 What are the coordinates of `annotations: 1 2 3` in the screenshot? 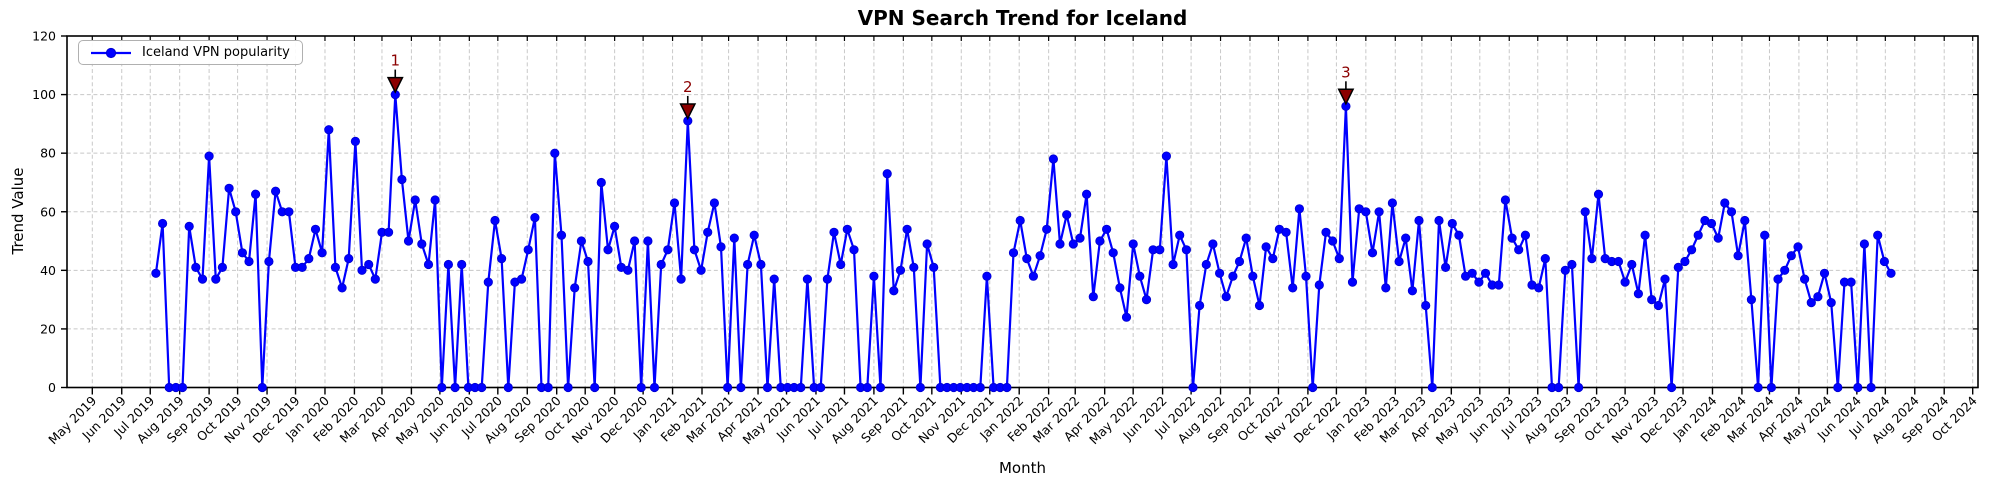 It's located at (870, 86).